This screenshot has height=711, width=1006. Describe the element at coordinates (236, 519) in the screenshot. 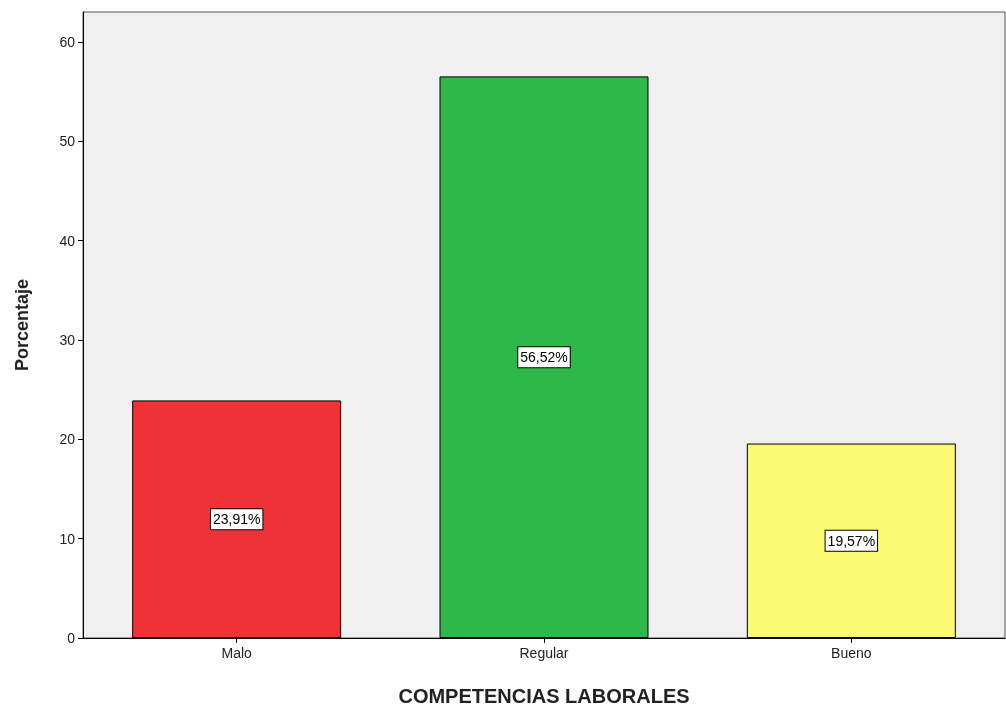

I see `data-label: 23,91%` at that location.